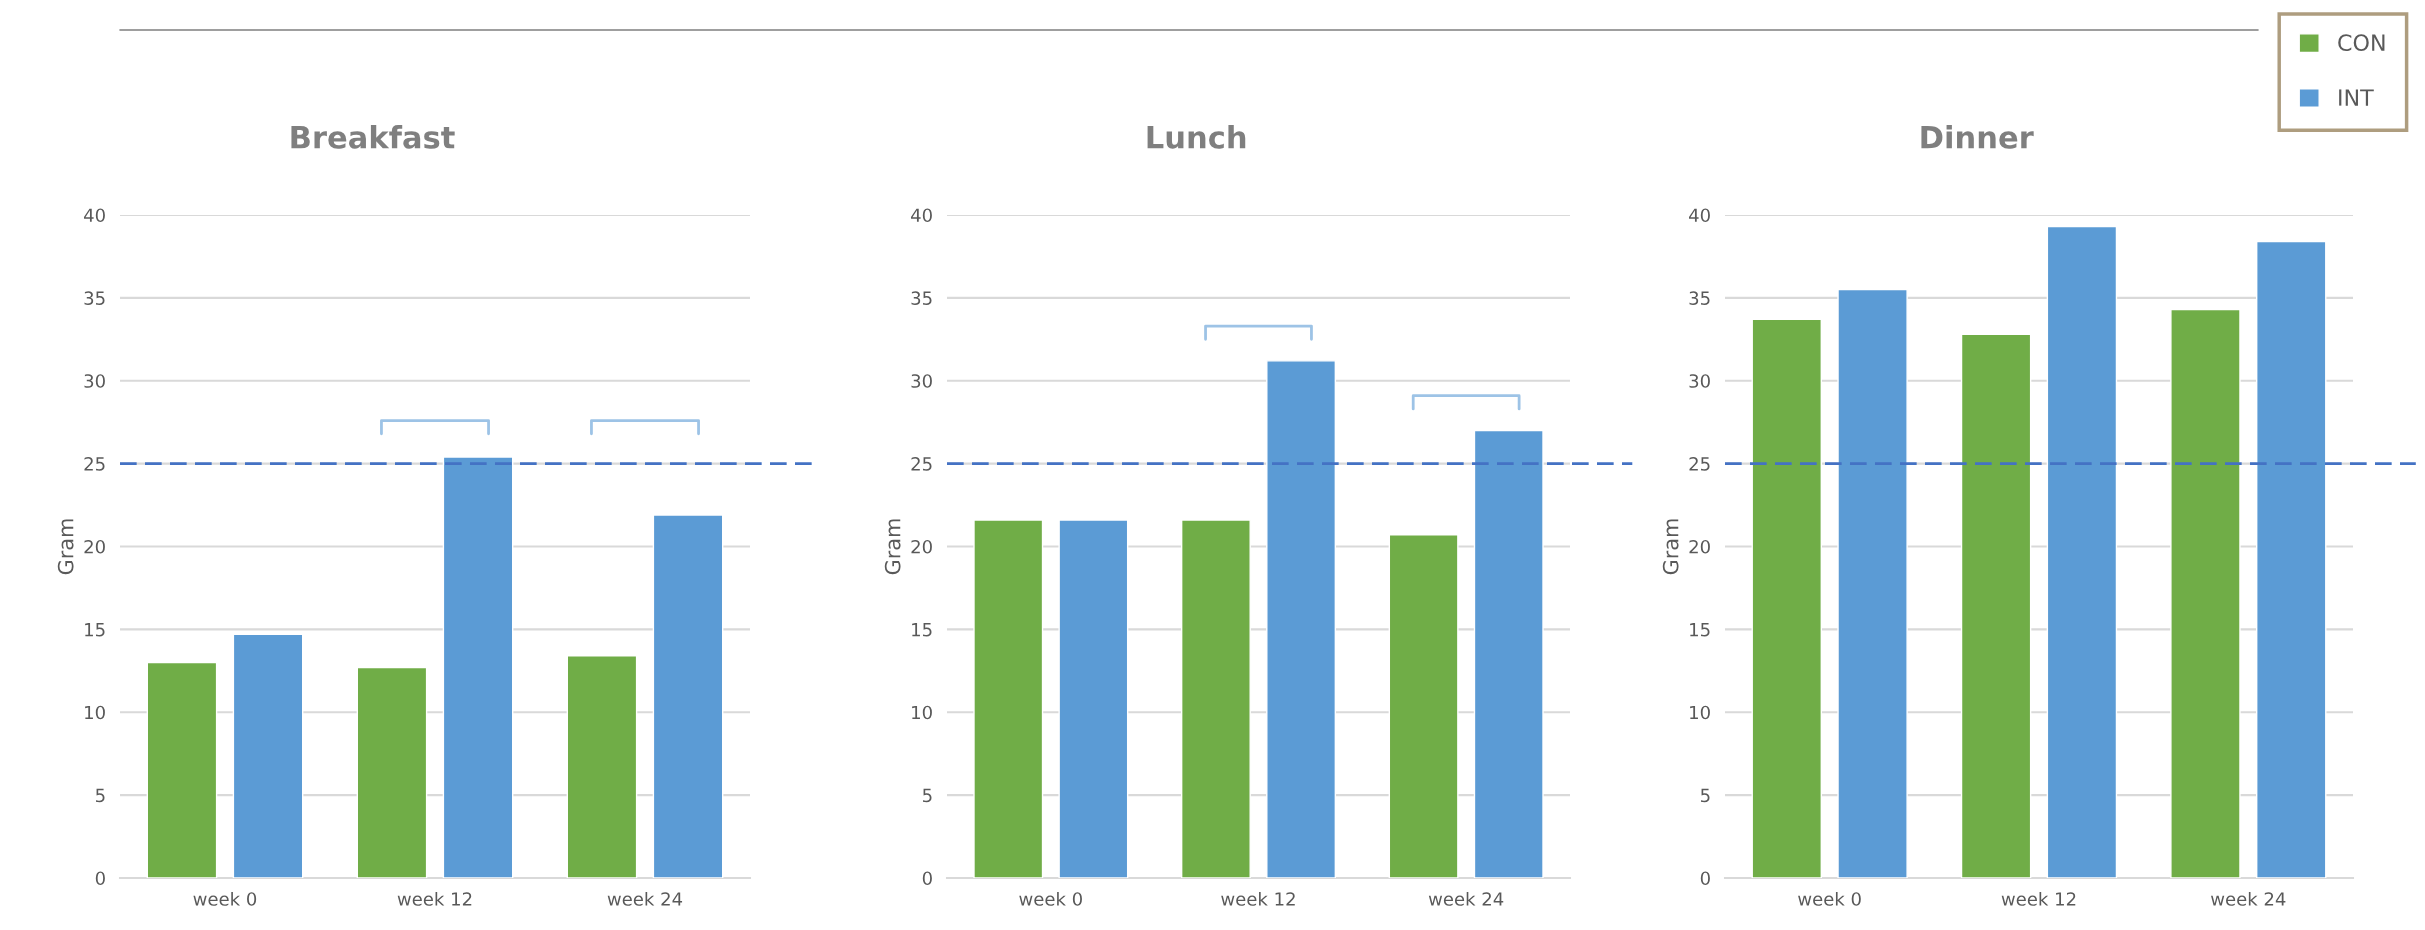 The image size is (2425, 930). Describe the element at coordinates (1196, 137) in the screenshot. I see `chart-title: Lunch` at that location.